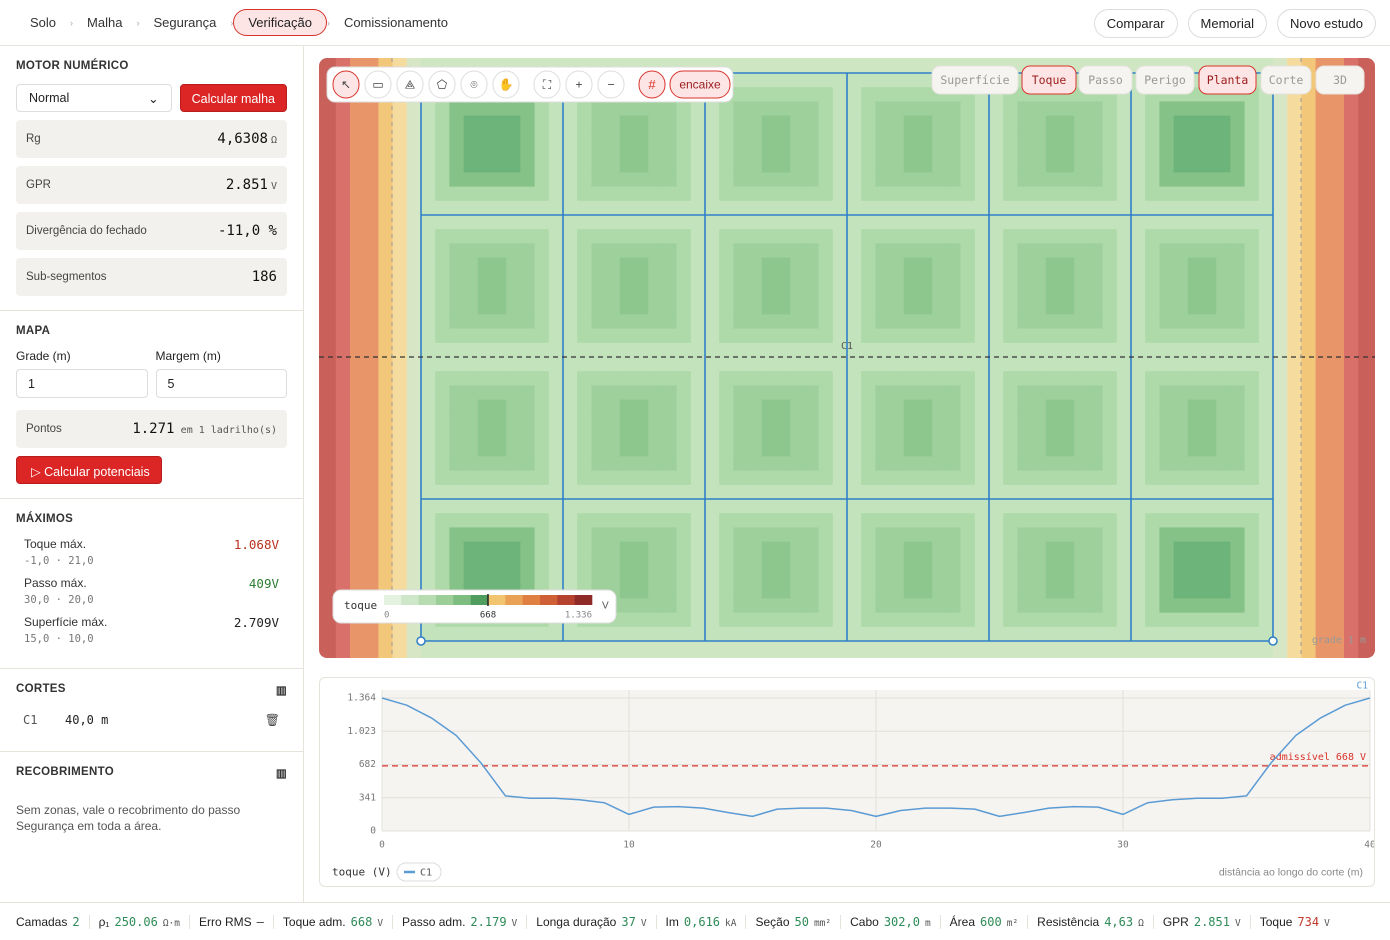 This screenshot has height=940, width=1390. What do you see at coordinates (221, 383) in the screenshot?
I see `margin-input: 5` at bounding box center [221, 383].